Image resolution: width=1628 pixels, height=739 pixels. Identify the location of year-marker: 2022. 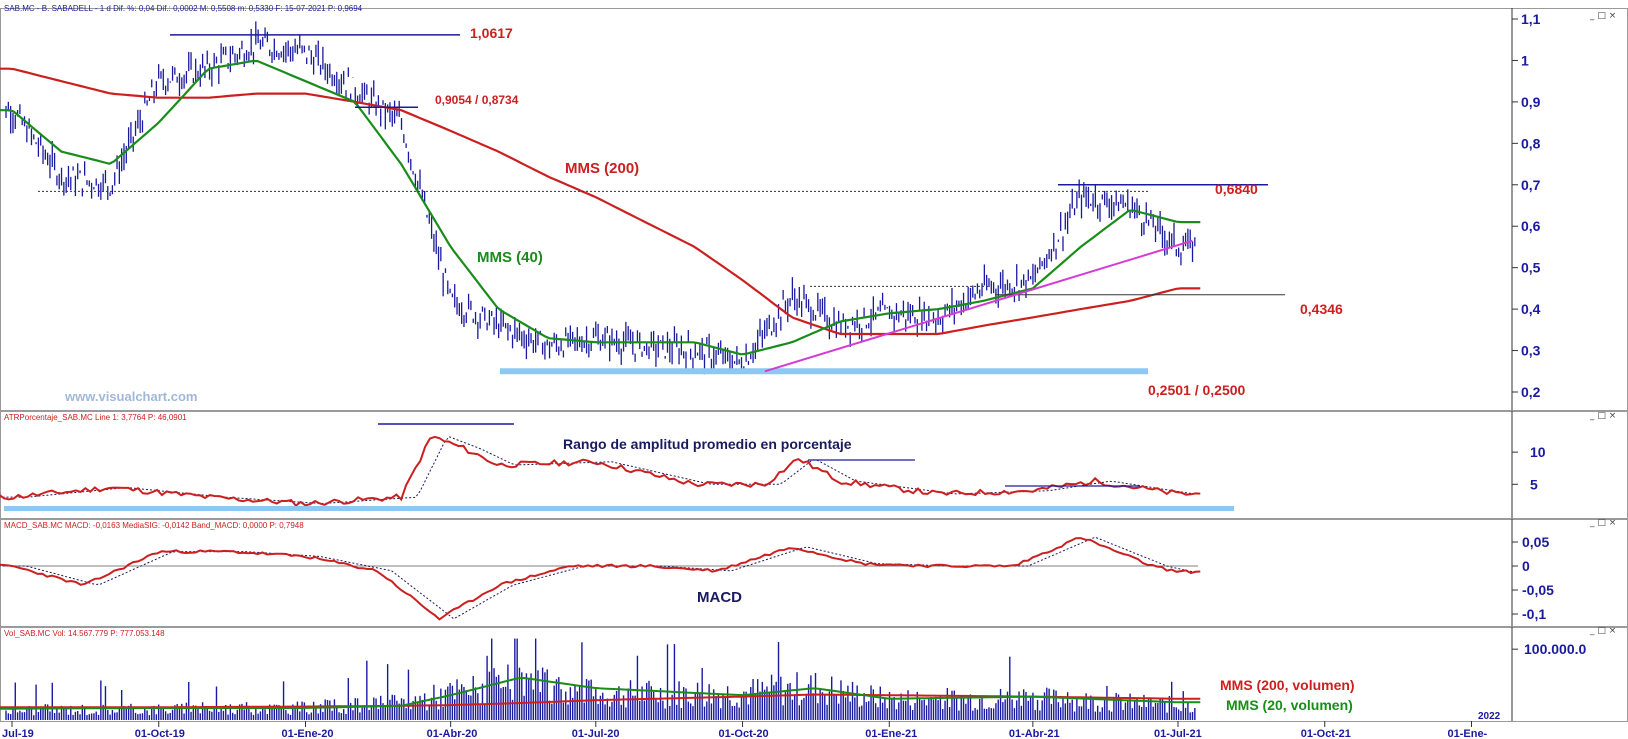
(1489, 716).